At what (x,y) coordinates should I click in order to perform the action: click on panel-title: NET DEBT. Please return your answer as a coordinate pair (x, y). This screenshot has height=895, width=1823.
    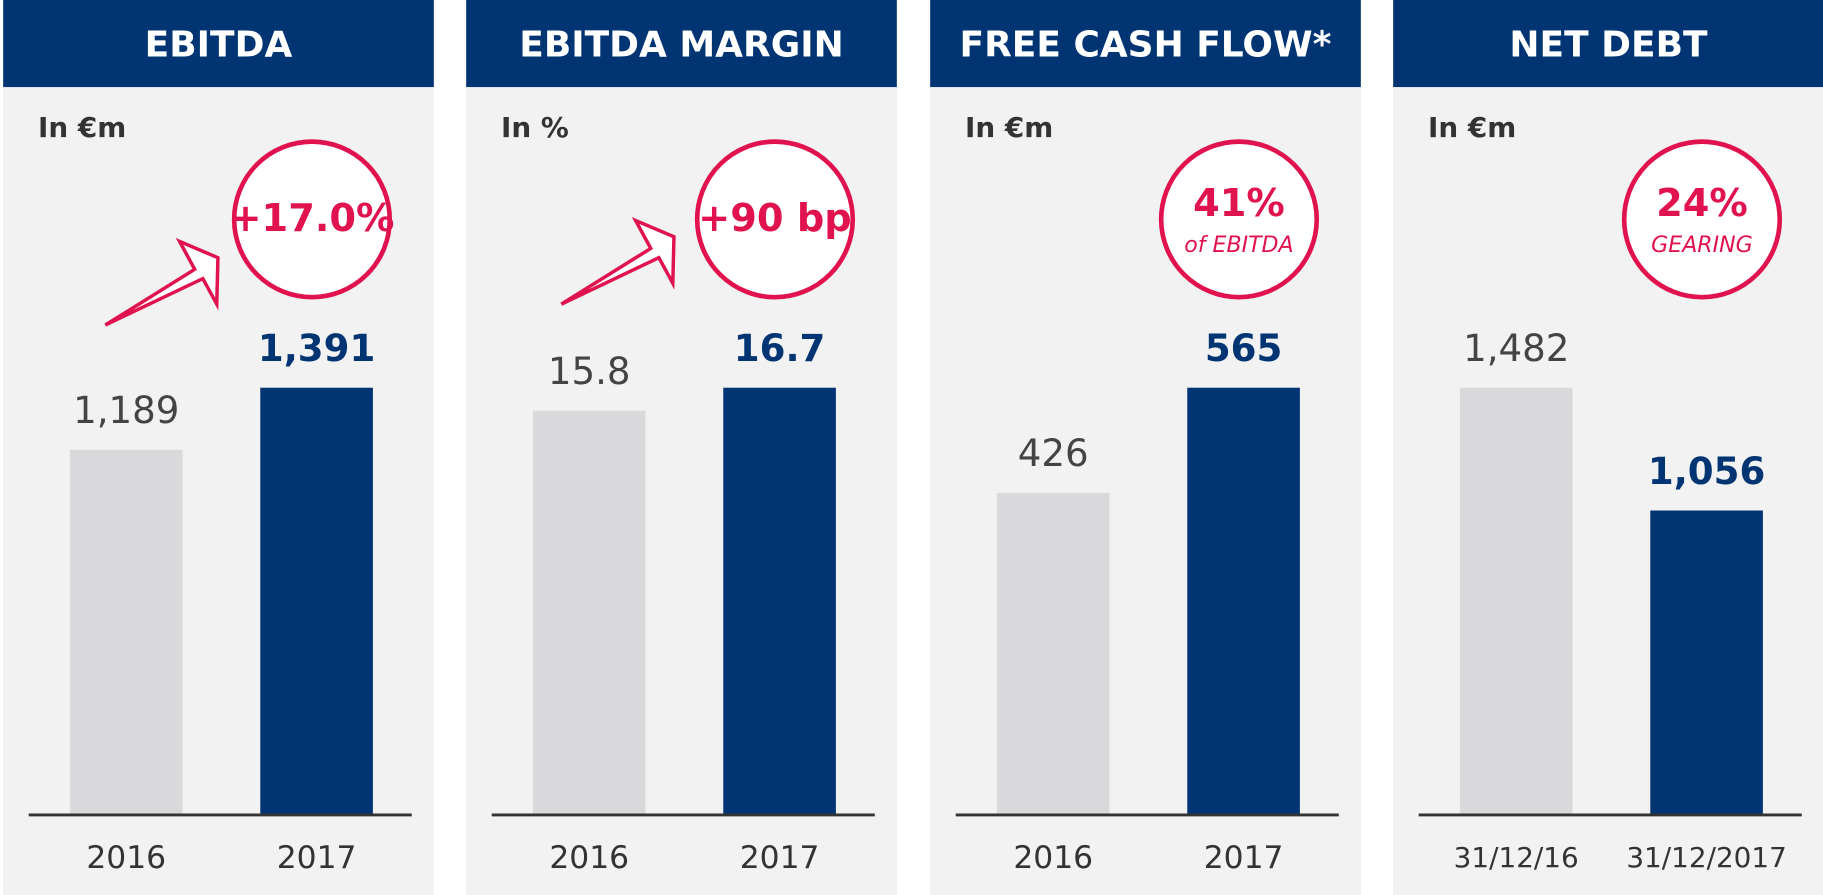
    Looking at the image, I should click on (1608, 44).